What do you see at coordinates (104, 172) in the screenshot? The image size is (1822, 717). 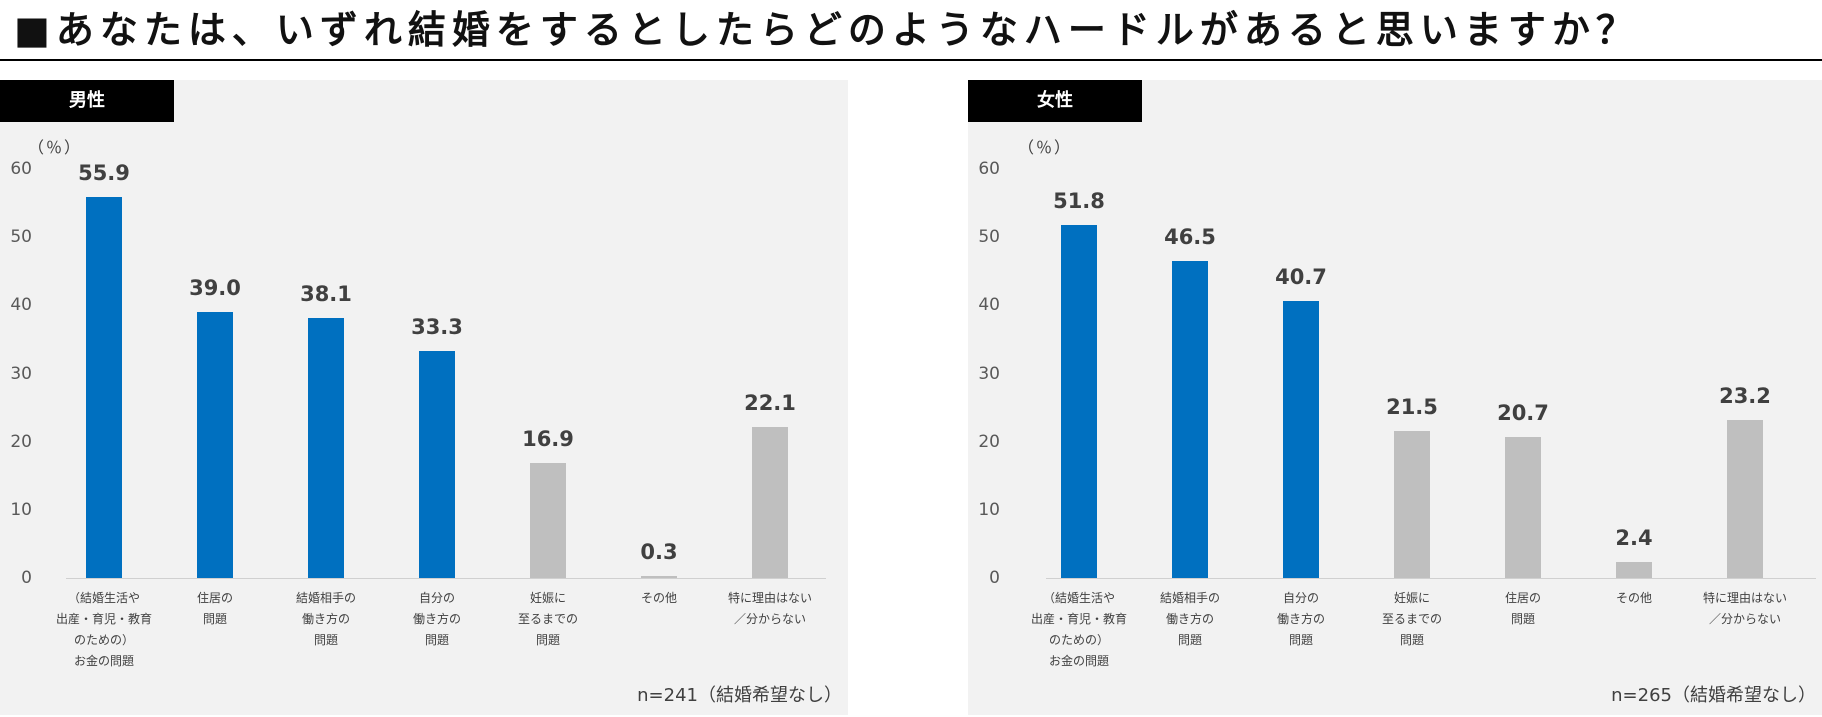 I see `bar-value-label: 55.9` at bounding box center [104, 172].